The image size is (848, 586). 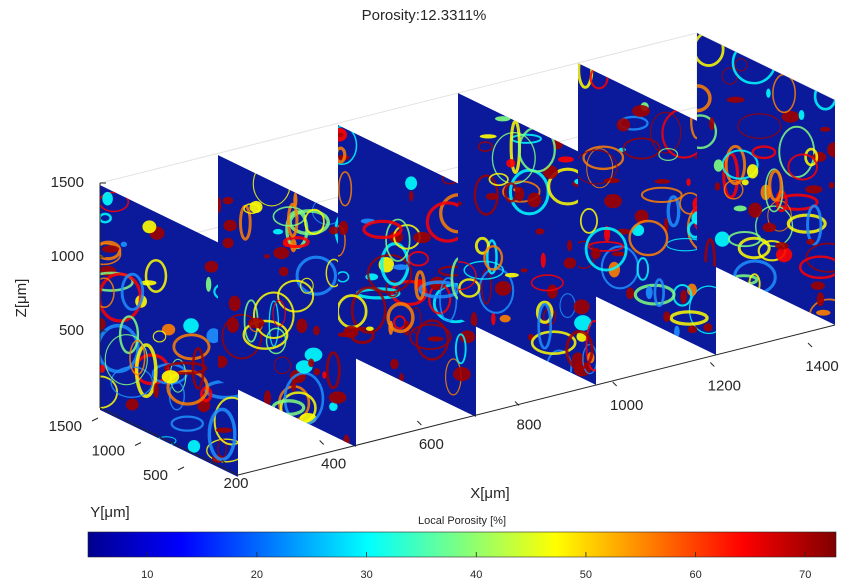 I want to click on colorbar-tick-label: 60, so click(x=695, y=575).